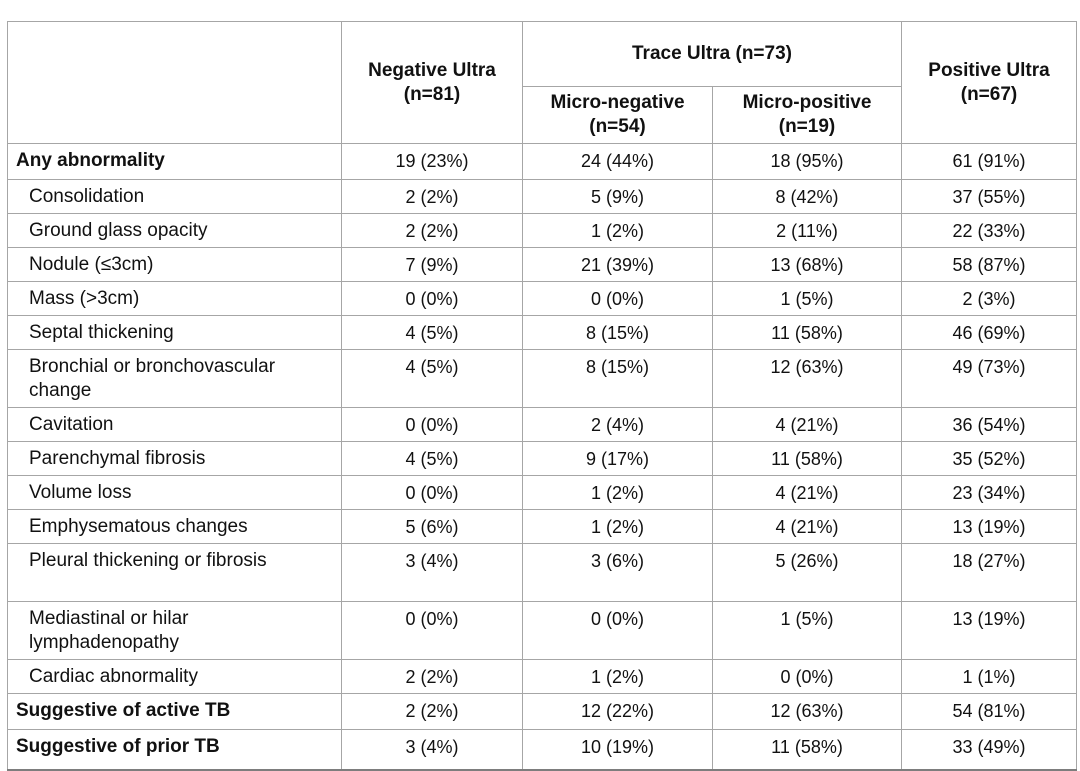 Image resolution: width=1080 pixels, height=771 pixels. I want to click on value-cell: 33 (49%), so click(989, 749).